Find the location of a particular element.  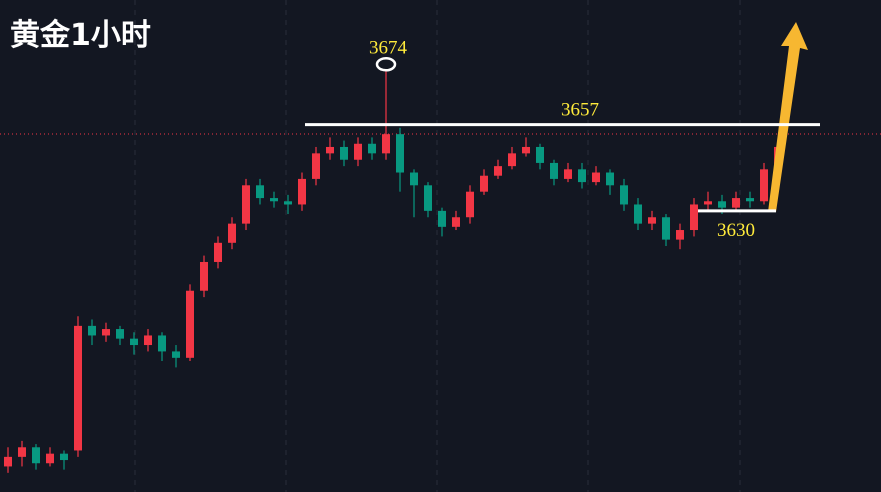

resistance-label: 3657 is located at coordinates (580, 110).